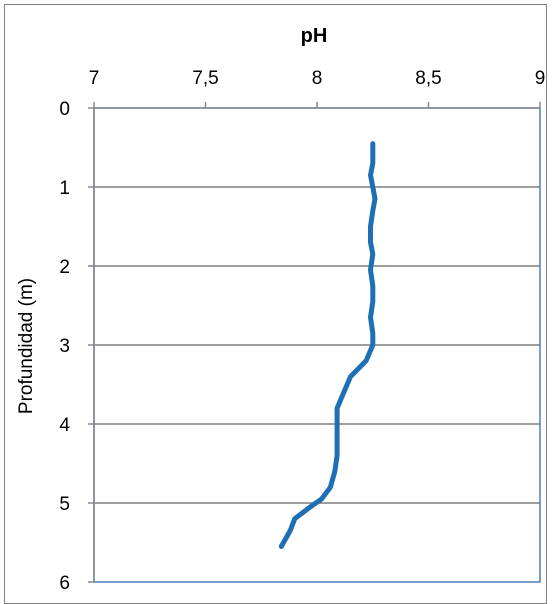 The height and width of the screenshot is (604, 552). What do you see at coordinates (64, 267) in the screenshot?
I see `y-tick-label: 2` at bounding box center [64, 267].